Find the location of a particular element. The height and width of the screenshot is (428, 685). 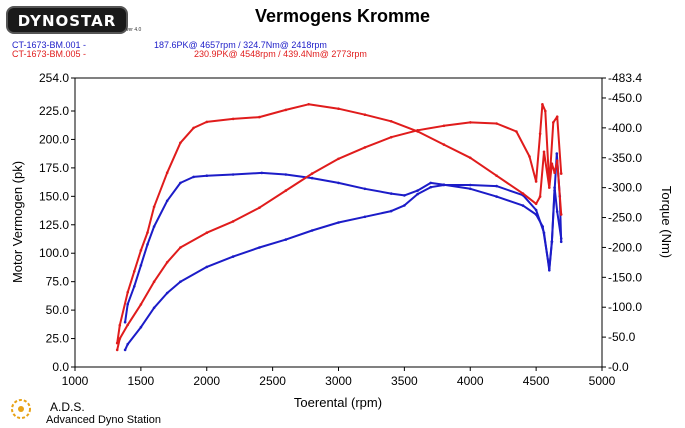

x-axis-label: Toerental (rpm) is located at coordinates (338, 402).